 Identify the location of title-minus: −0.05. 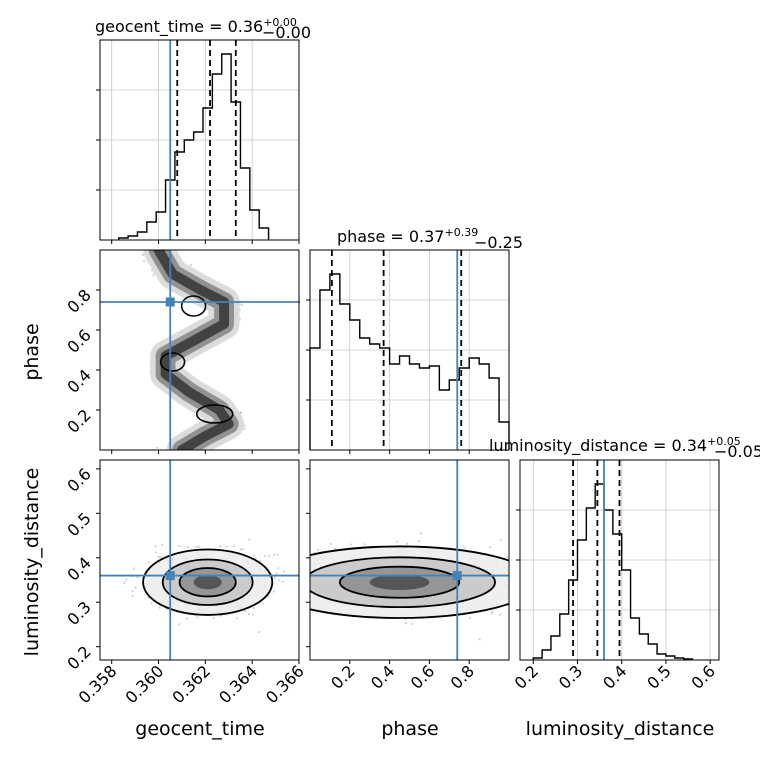
(737, 451).